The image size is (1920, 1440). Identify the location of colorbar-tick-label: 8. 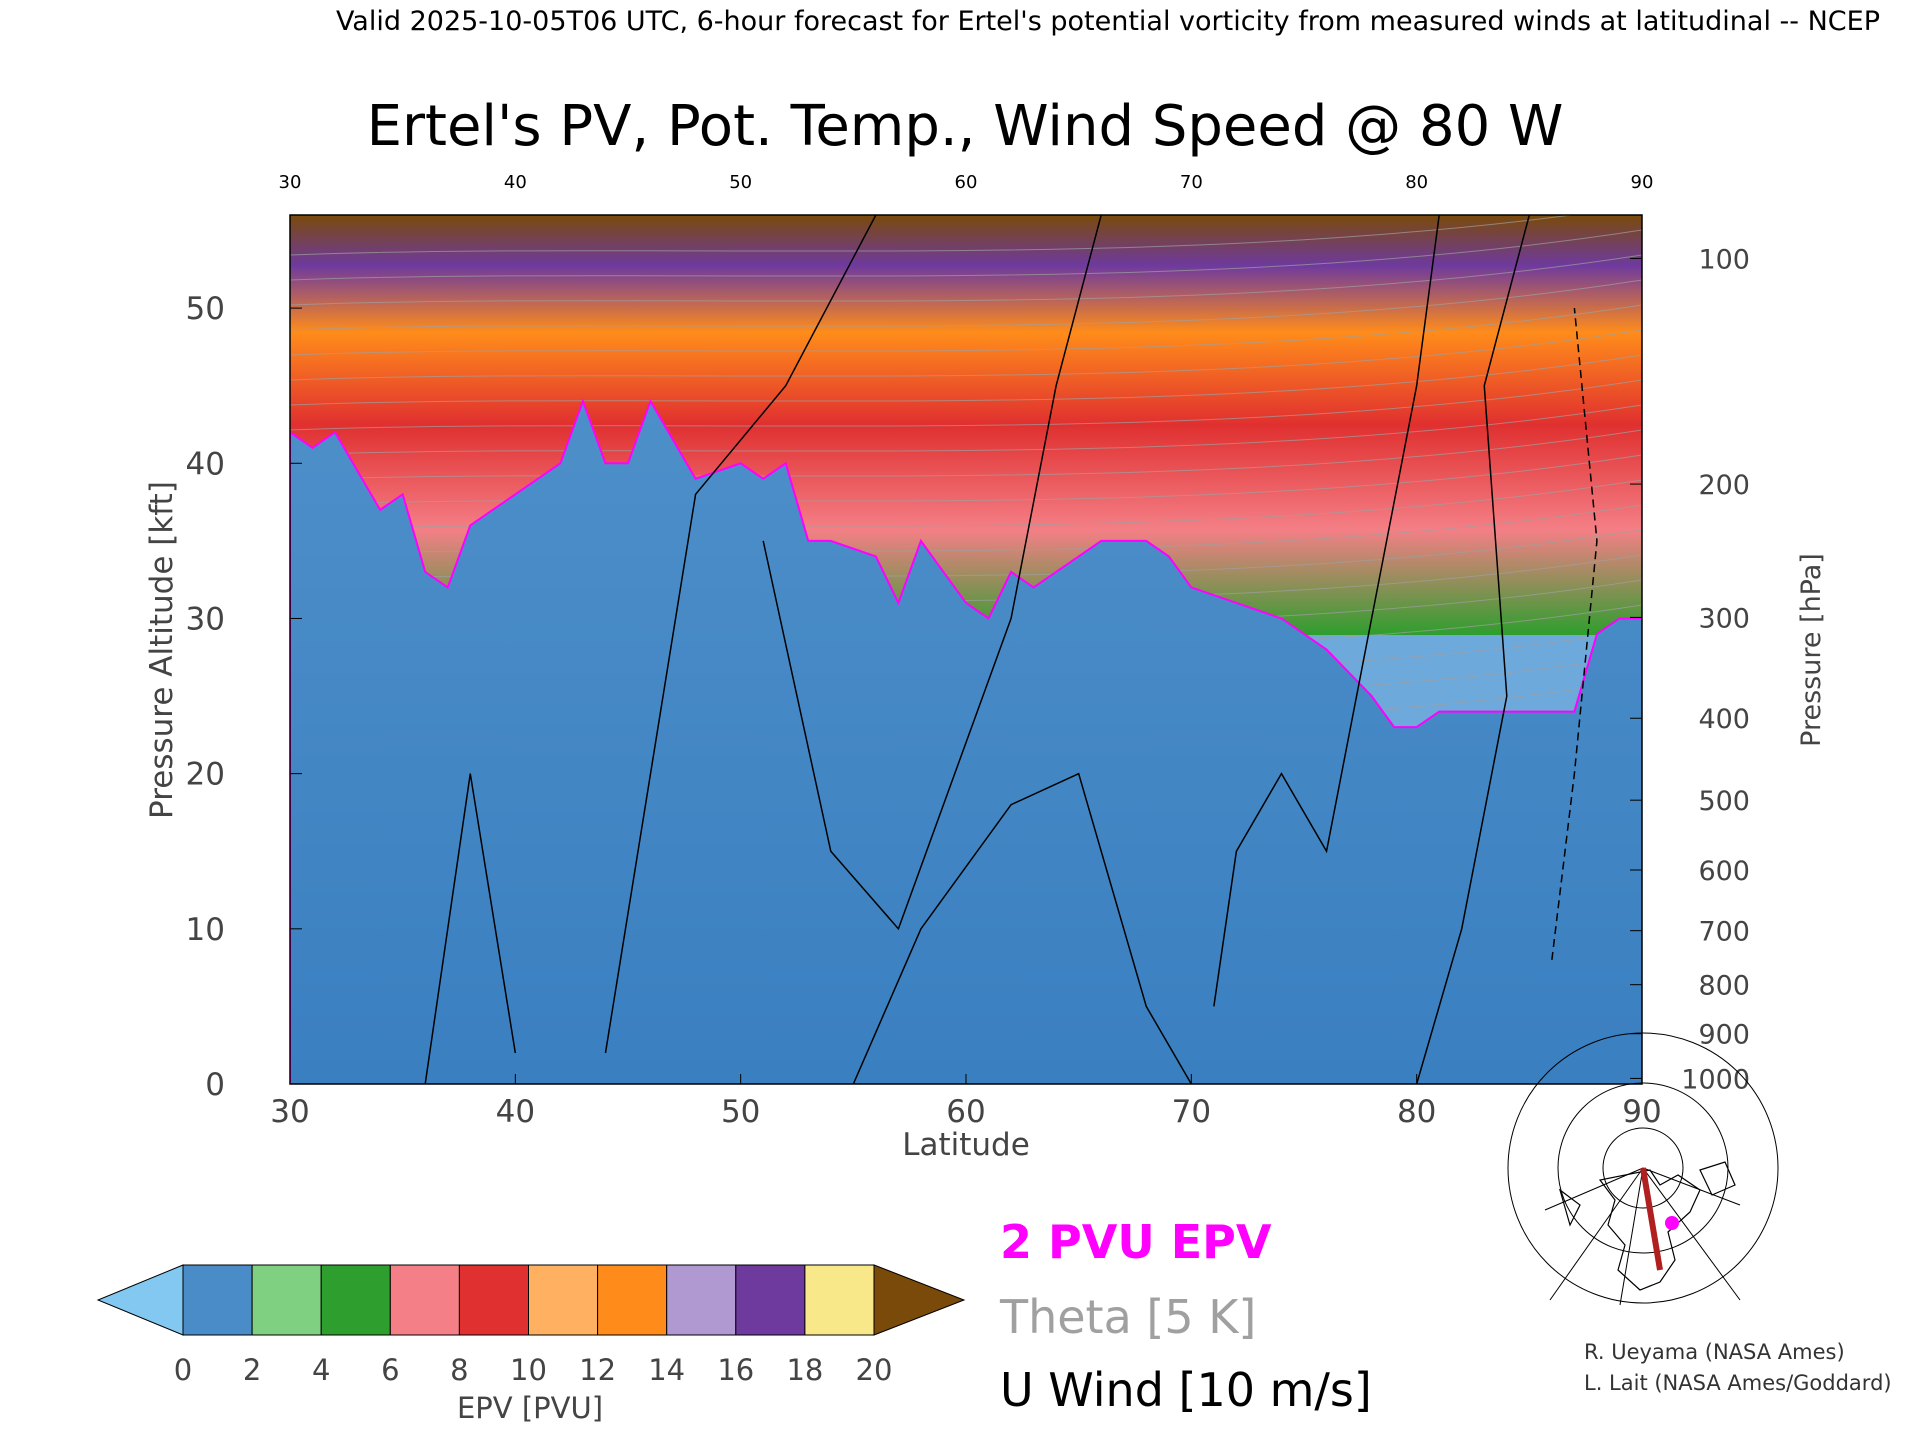
(459, 1370).